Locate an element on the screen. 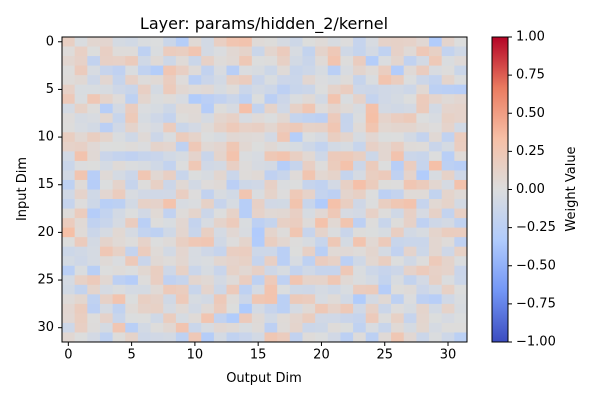  x-tick-label: 30 is located at coordinates (448, 355).